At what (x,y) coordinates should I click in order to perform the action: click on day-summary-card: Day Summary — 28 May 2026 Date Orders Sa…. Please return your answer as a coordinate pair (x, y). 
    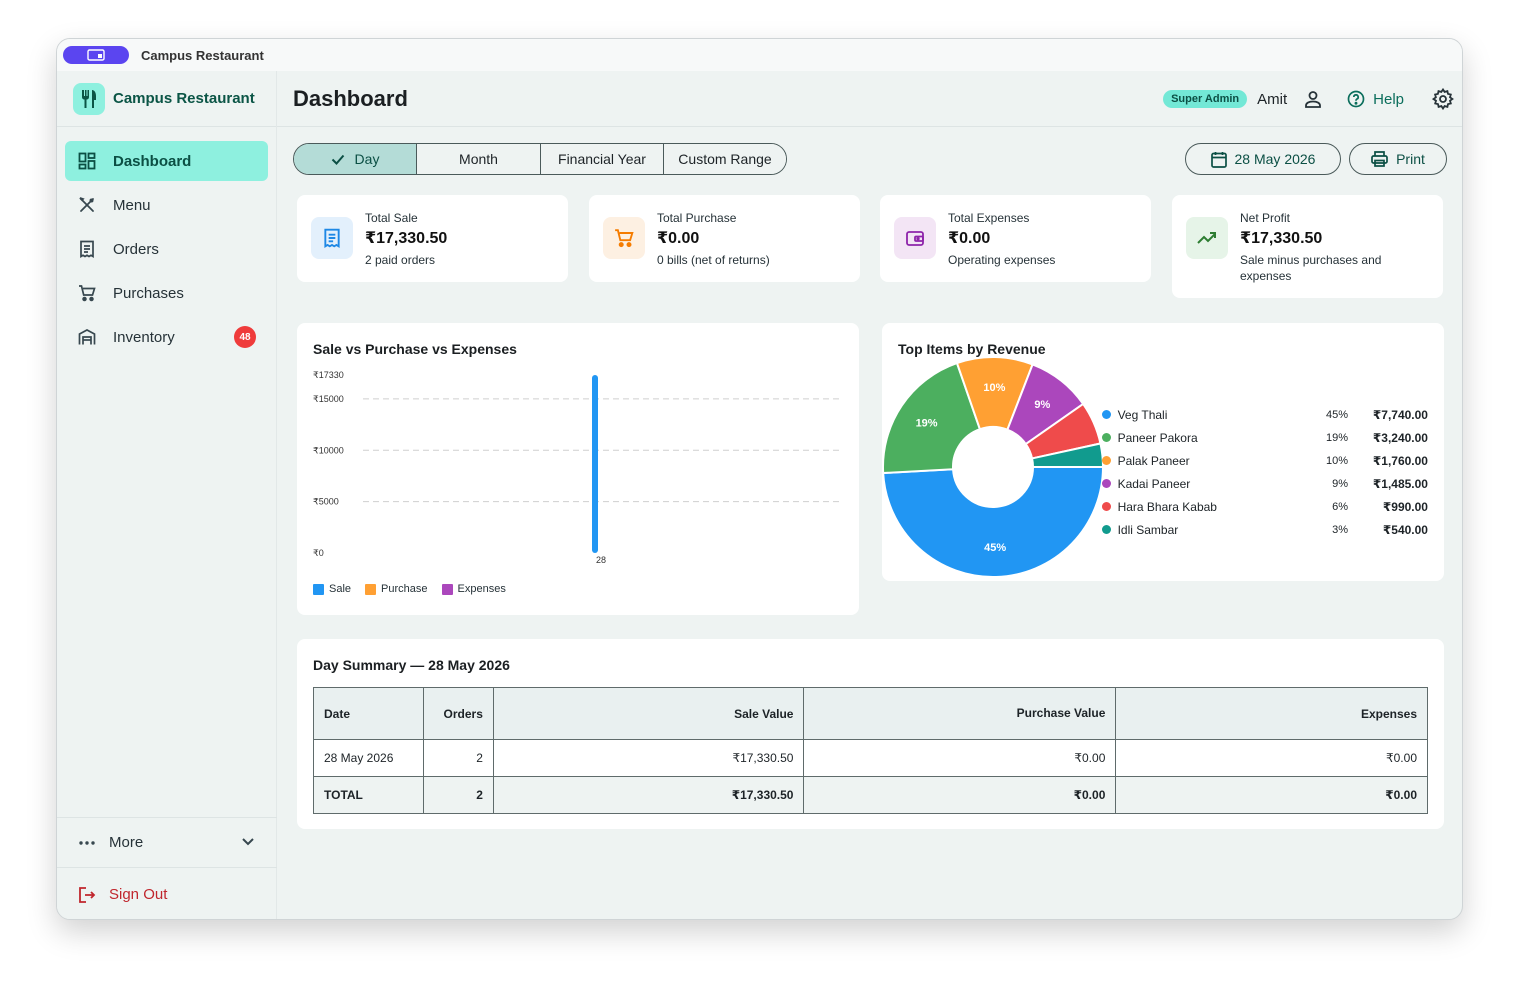
    Looking at the image, I should click on (870, 734).